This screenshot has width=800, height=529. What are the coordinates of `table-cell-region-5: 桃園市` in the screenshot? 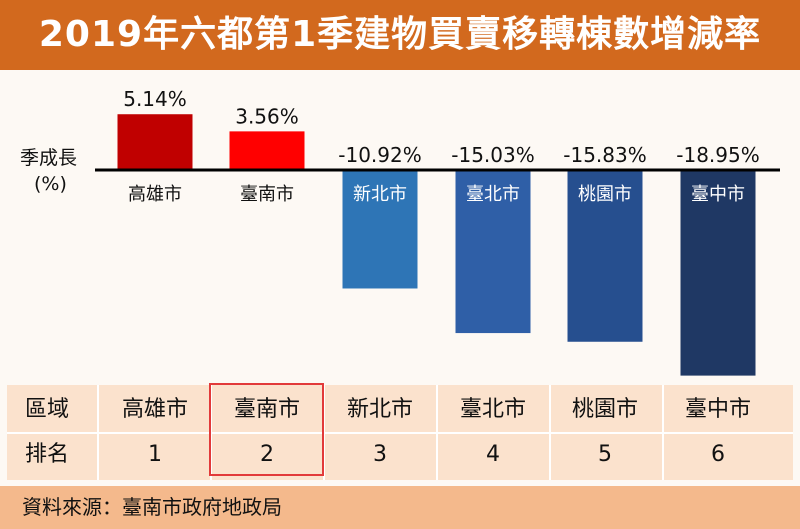 It's located at (604, 409).